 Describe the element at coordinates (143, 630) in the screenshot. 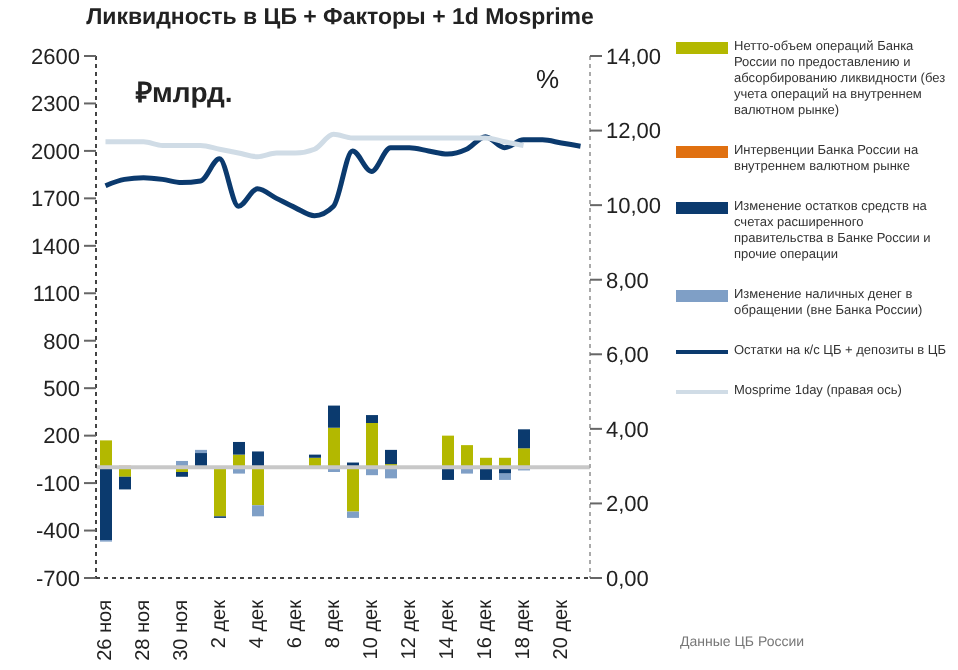

I see `x-tick-label: 28 ноя` at that location.